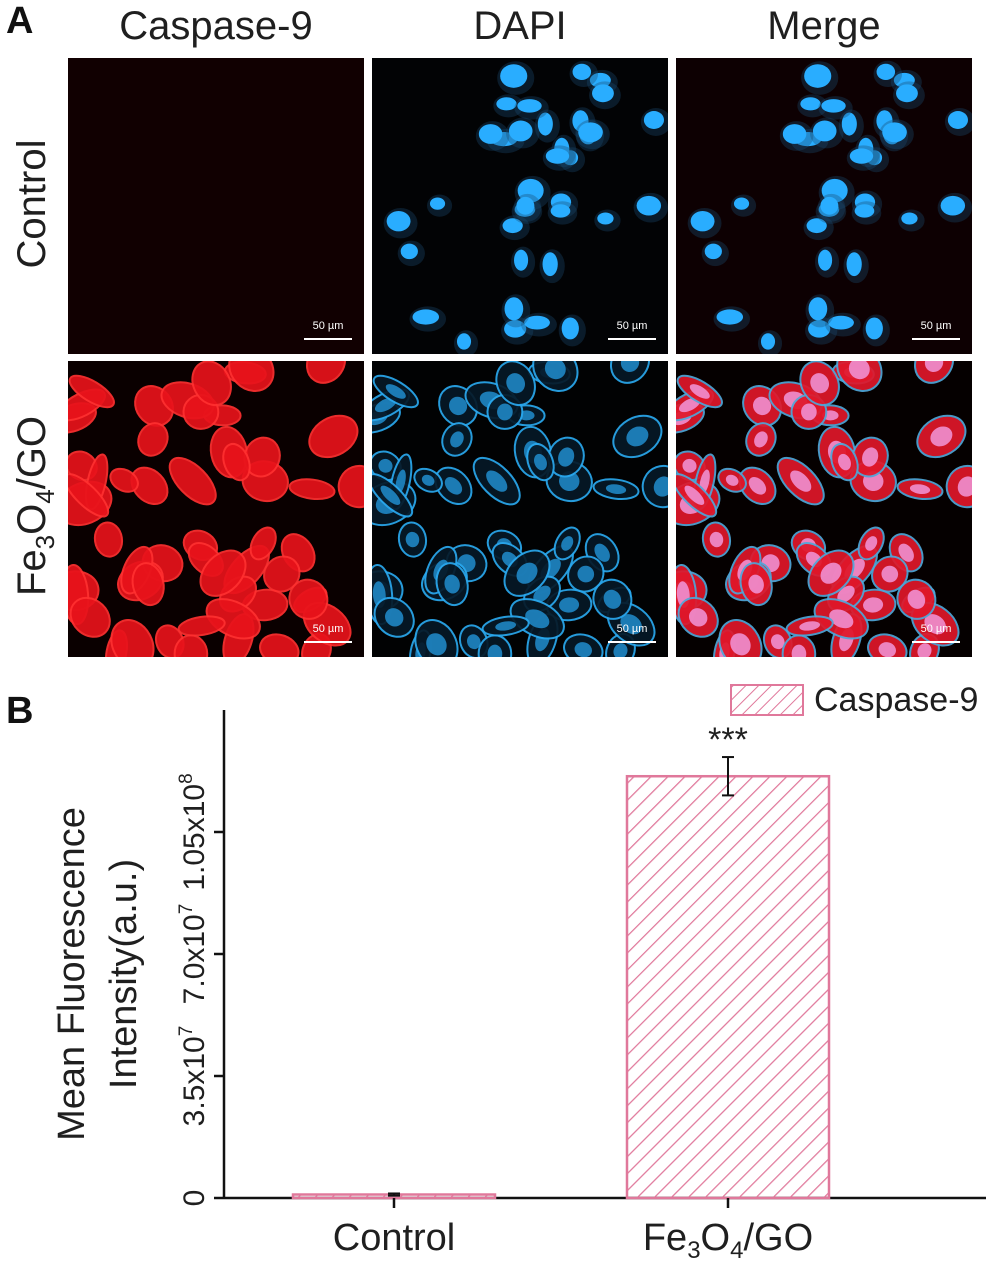 The height and width of the screenshot is (1265, 986). I want to click on row-header-control: Control, so click(32, 204).